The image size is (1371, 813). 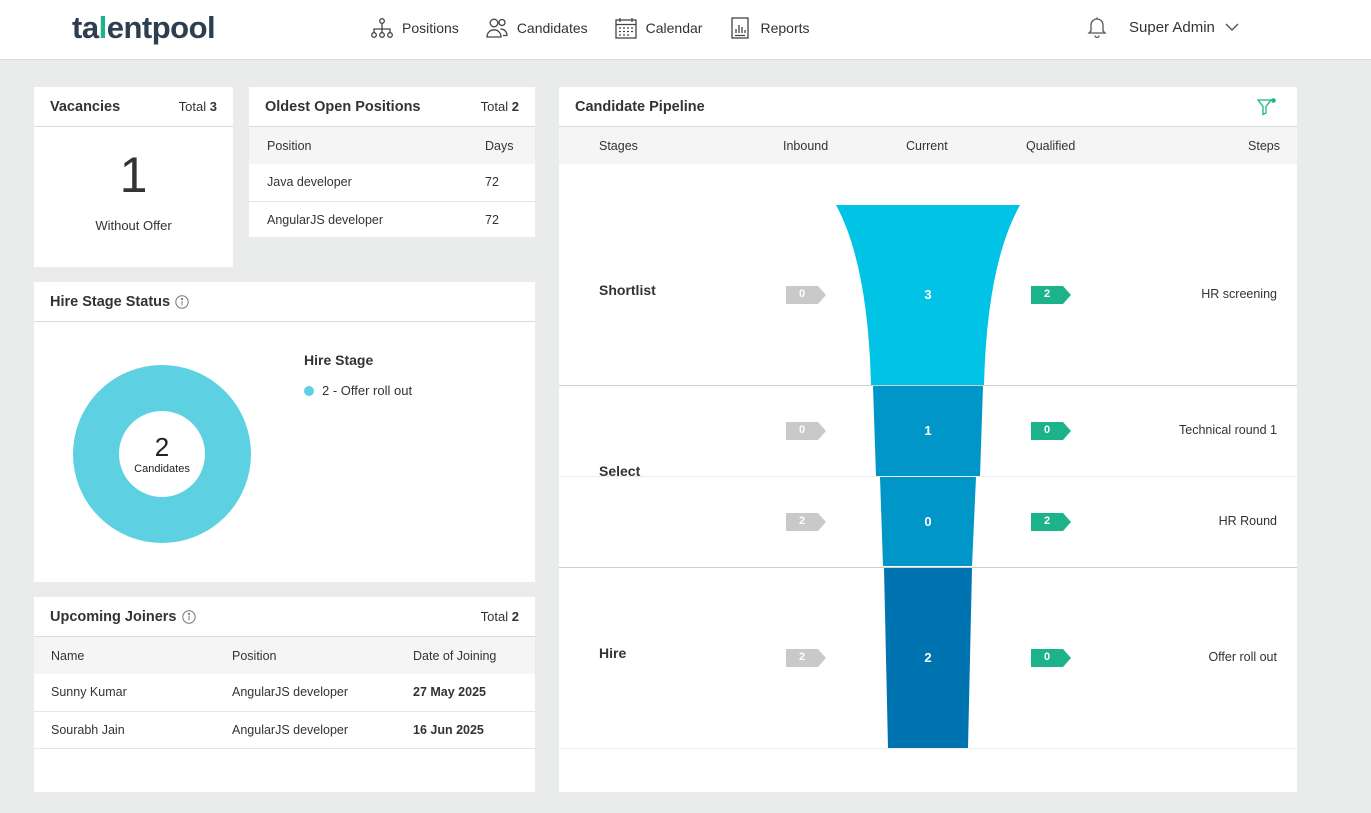 I want to click on column-header: Days, so click(x=510, y=145).